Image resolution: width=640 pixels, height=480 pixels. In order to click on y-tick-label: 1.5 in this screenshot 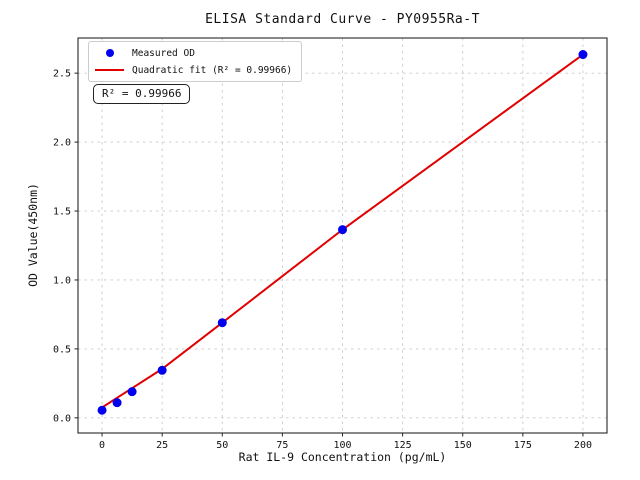, I will do `click(62, 212)`.